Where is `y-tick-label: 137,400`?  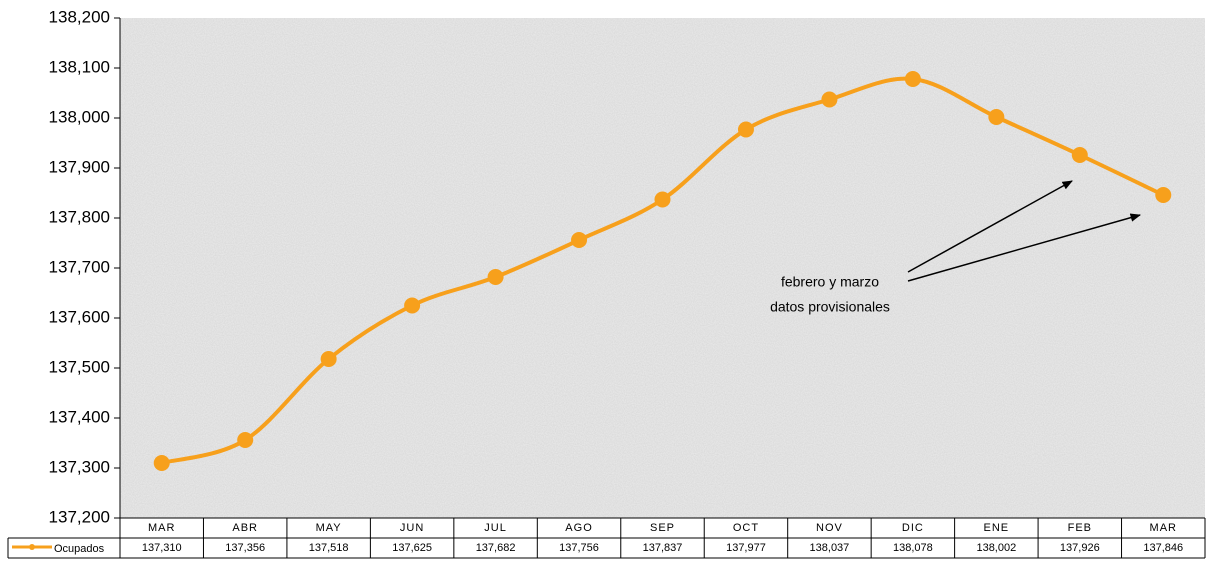
y-tick-label: 137,400 is located at coordinates (79, 416).